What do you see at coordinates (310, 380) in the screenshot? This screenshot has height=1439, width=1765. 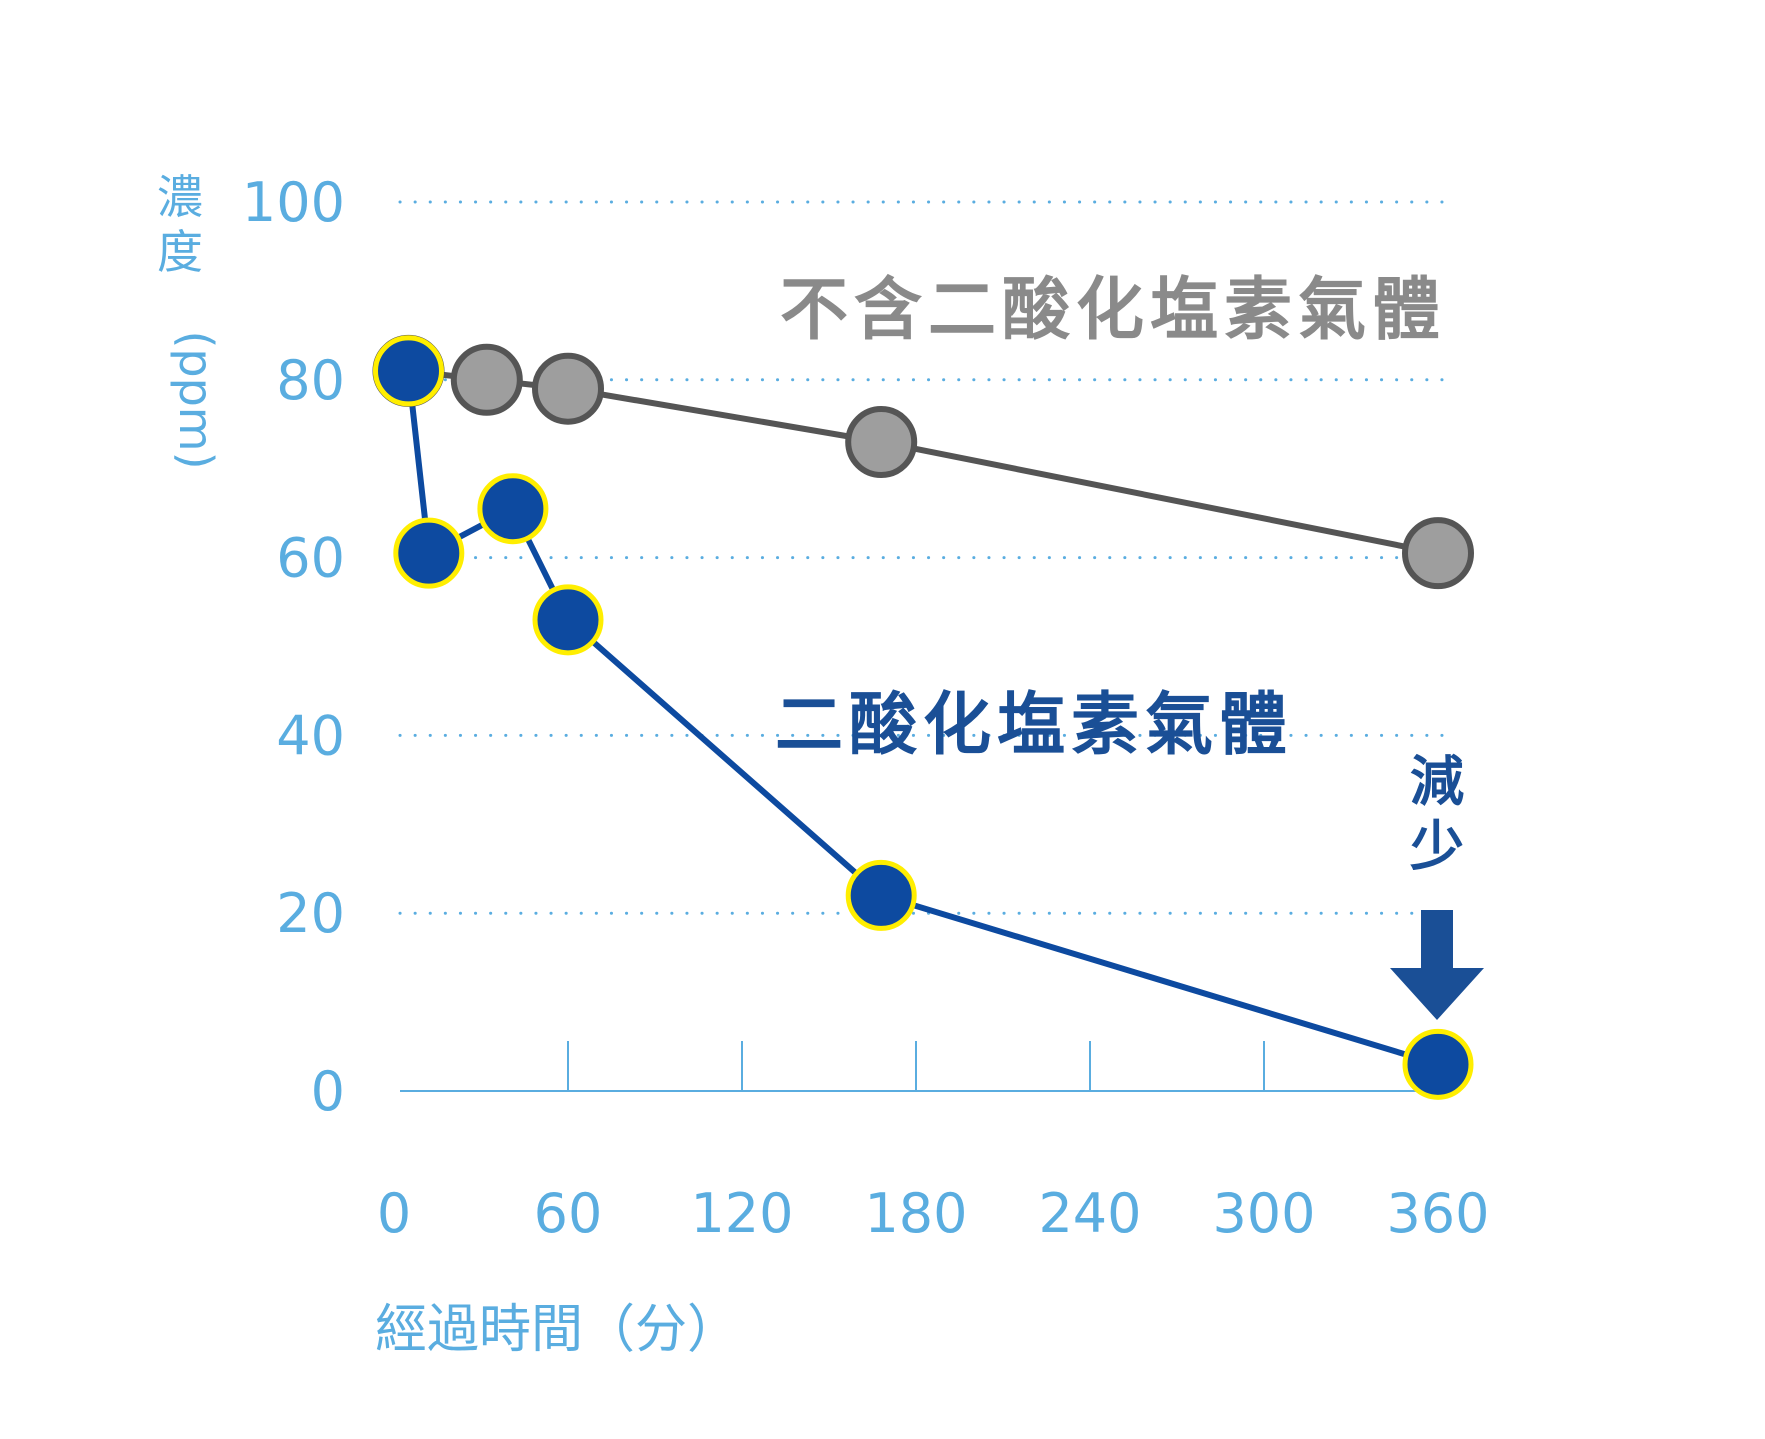 I see `y-tick-label: 80` at bounding box center [310, 380].